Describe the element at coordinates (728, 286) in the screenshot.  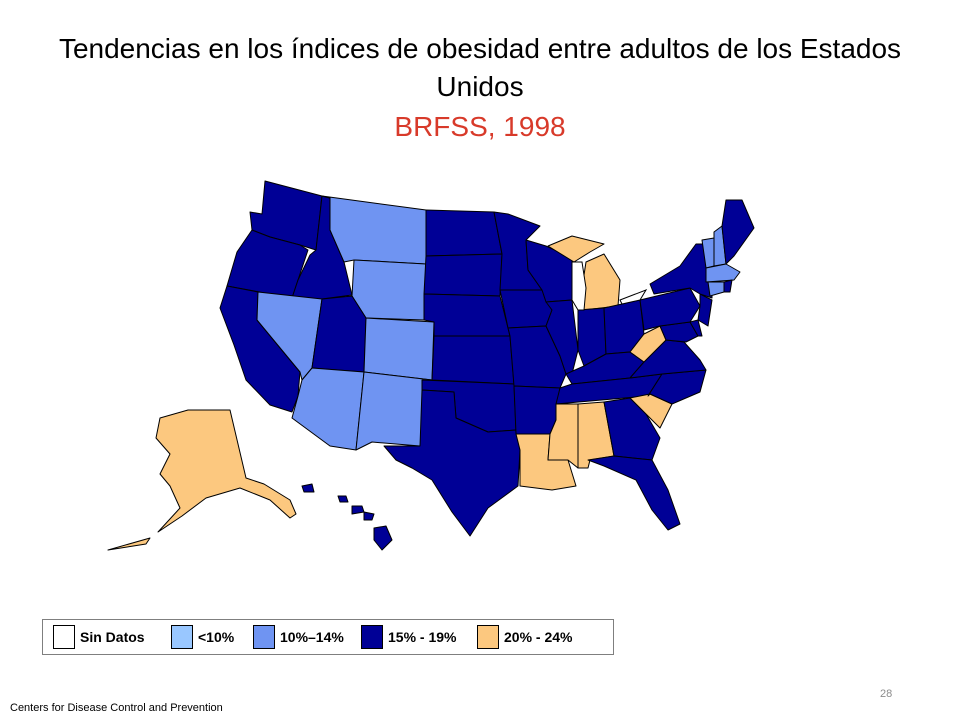
I see `state-ri` at that location.